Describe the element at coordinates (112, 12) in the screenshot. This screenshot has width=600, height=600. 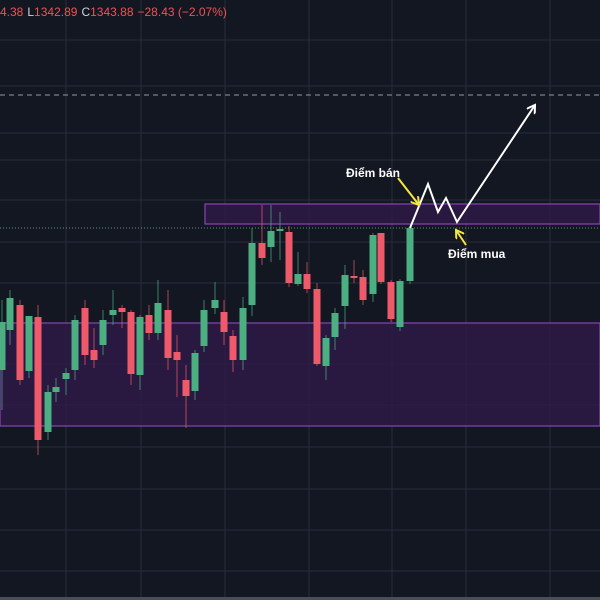
I see `close-value: 1343.88` at that location.